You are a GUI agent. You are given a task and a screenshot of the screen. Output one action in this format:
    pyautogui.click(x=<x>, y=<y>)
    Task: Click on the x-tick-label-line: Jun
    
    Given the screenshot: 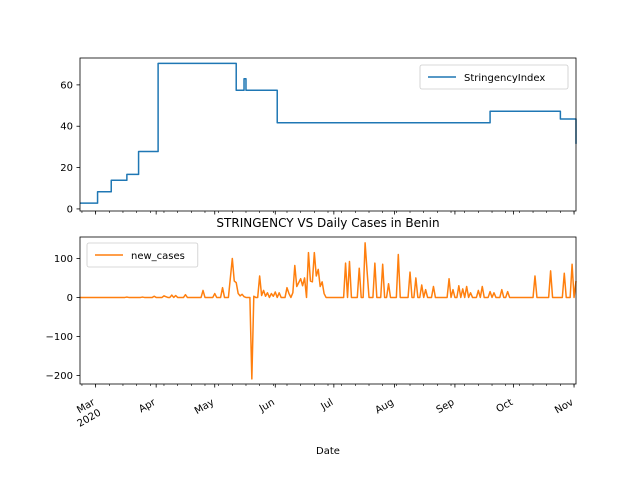 What is the action you would take?
    pyautogui.click(x=267, y=406)
    